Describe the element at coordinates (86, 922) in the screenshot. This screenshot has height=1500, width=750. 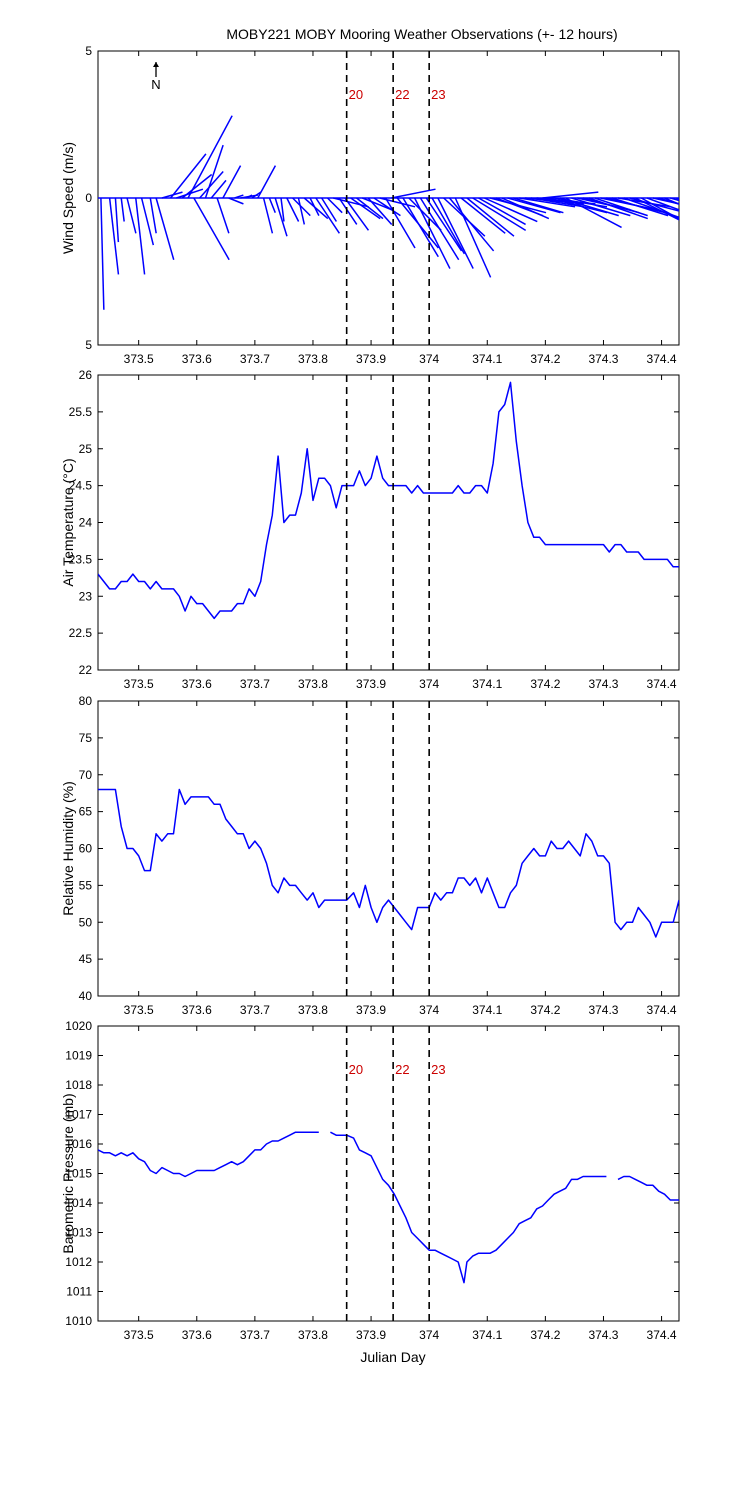
I see `y-tick-label: 50` at that location.